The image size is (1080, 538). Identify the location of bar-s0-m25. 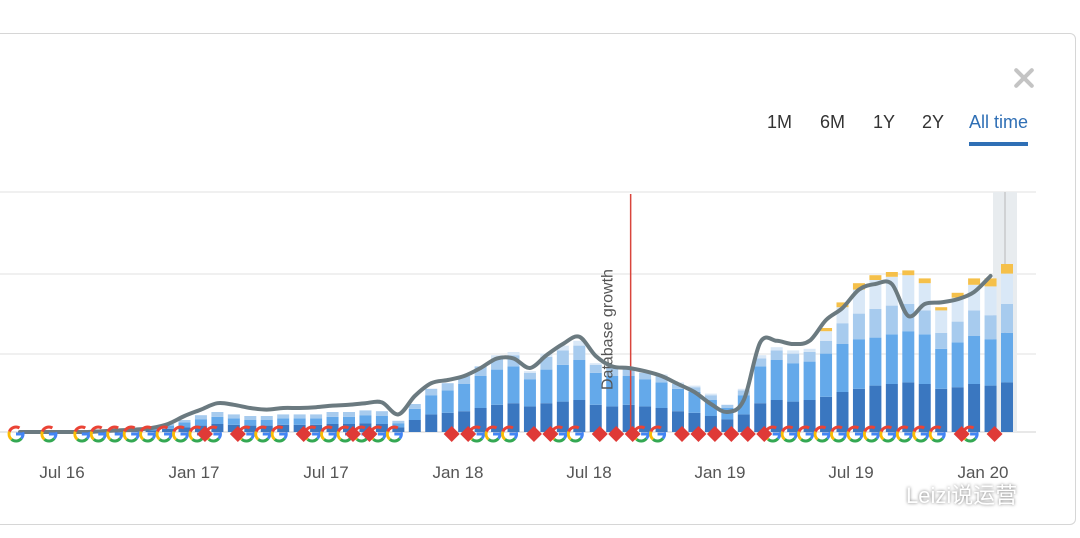
(431, 423).